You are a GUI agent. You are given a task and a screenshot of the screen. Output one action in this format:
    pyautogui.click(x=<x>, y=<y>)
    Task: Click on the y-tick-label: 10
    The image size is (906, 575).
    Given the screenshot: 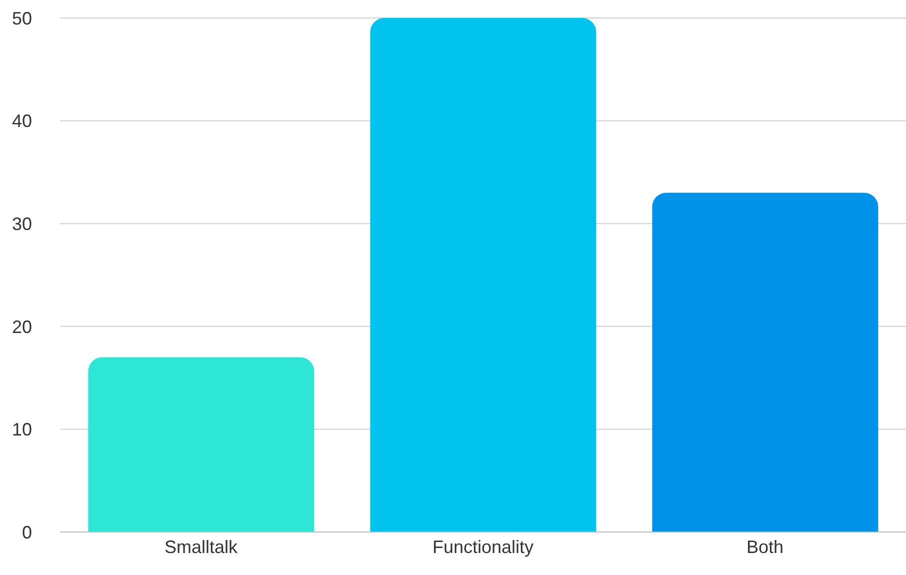 What is the action you would take?
    pyautogui.click(x=22, y=430)
    